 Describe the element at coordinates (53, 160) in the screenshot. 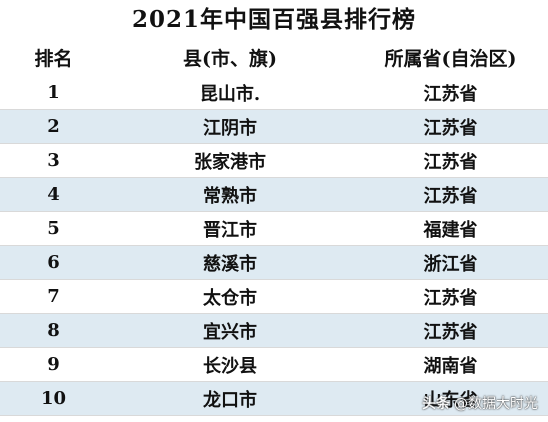

I see `rank-cell: 3` at that location.